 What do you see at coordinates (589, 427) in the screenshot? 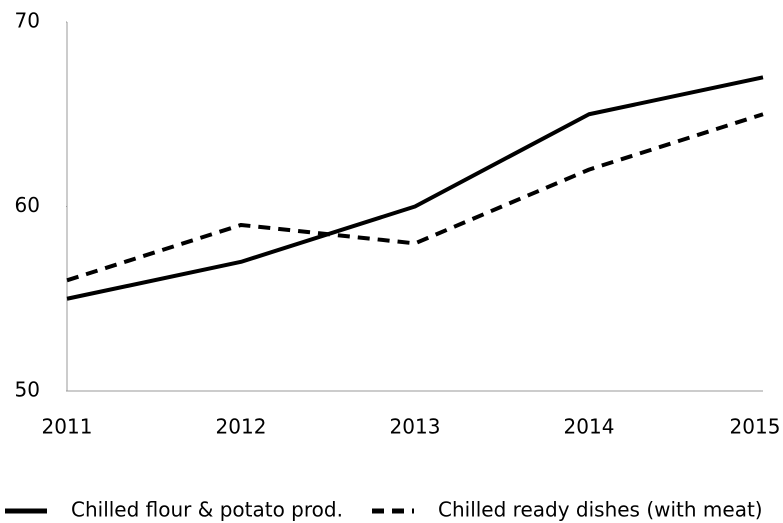
I see `x-tick-label: 2014` at bounding box center [589, 427].